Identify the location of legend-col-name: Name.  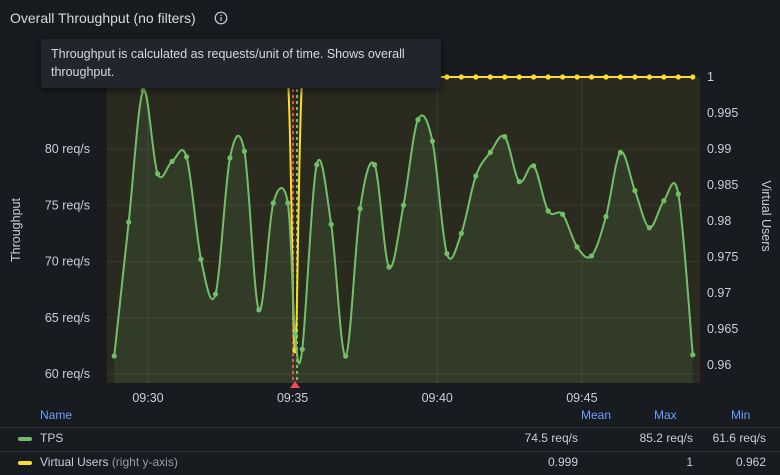
(56, 415).